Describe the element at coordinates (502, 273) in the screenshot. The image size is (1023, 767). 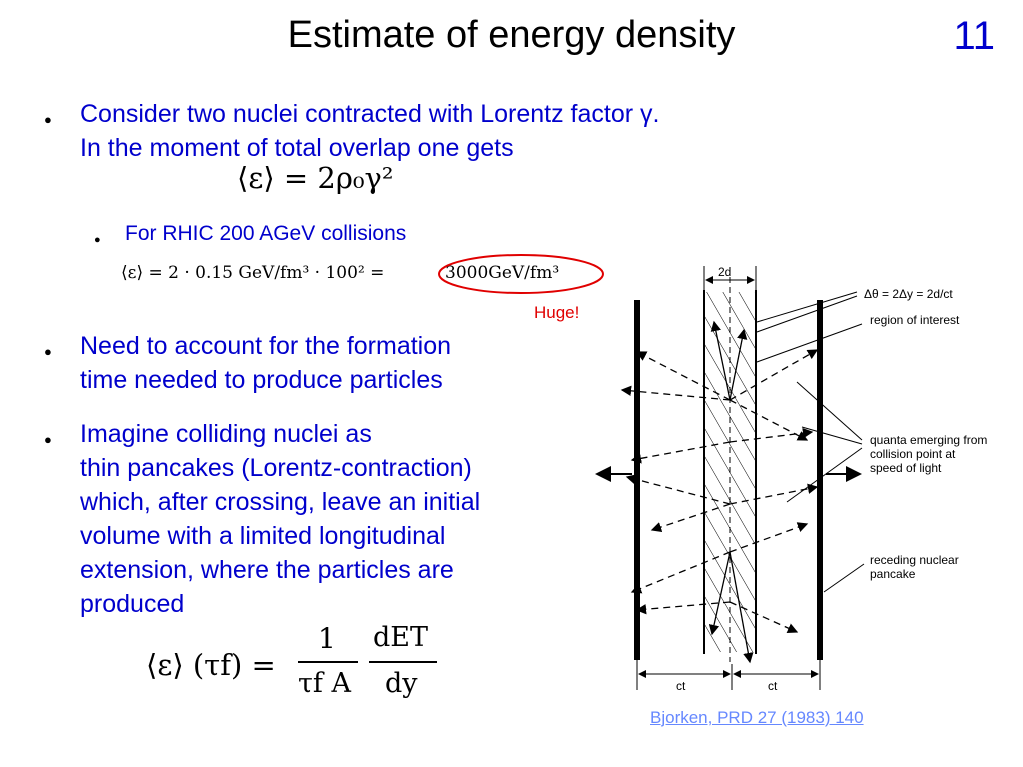
I see `equation-rhic-result: 3000GeV/fm³` at that location.